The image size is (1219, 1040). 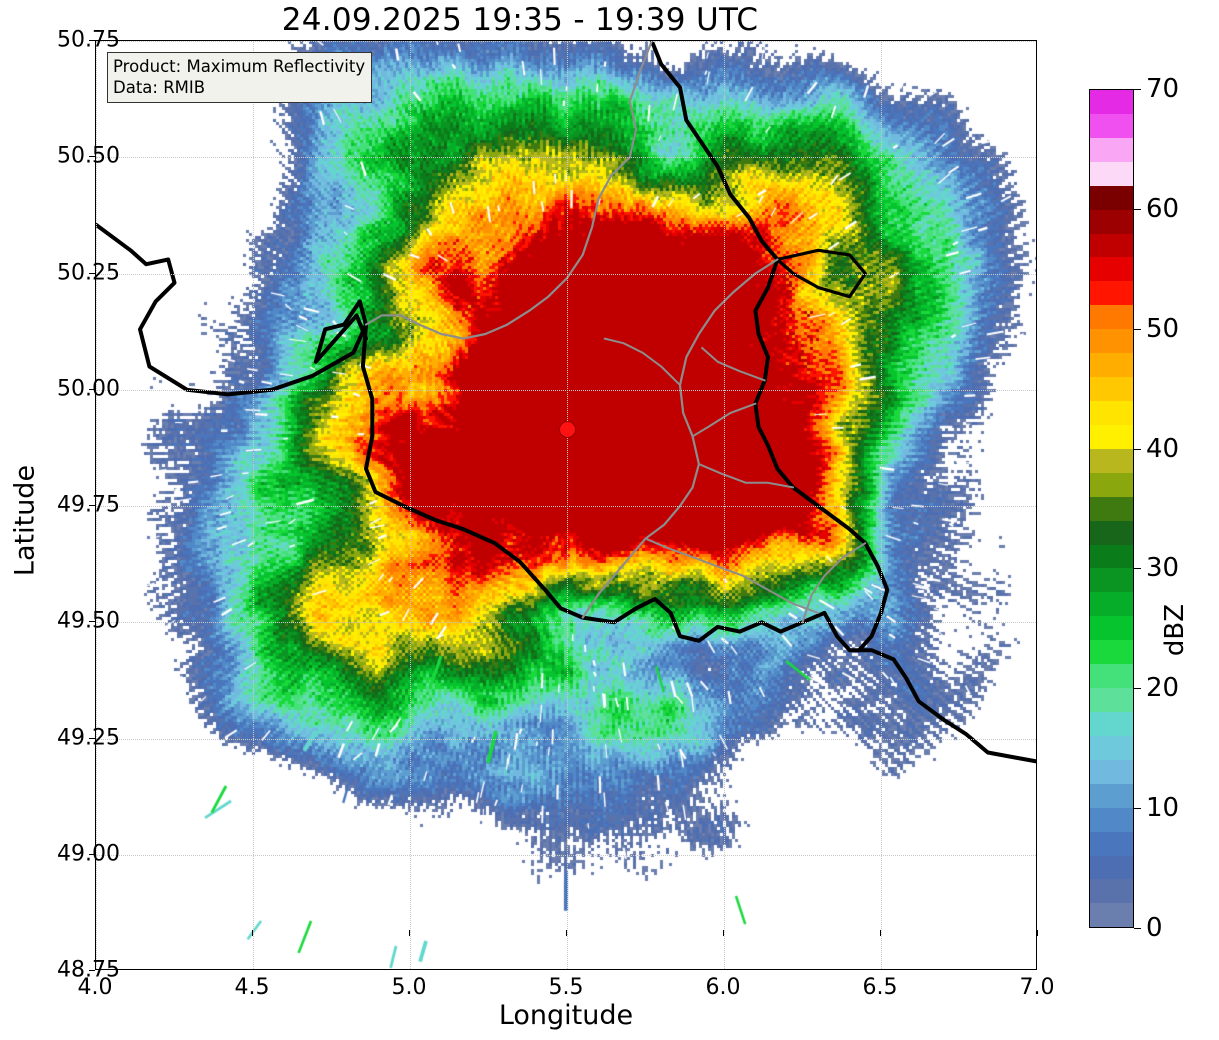 What do you see at coordinates (409, 987) in the screenshot?
I see `x-tick-label: 5.0` at bounding box center [409, 987].